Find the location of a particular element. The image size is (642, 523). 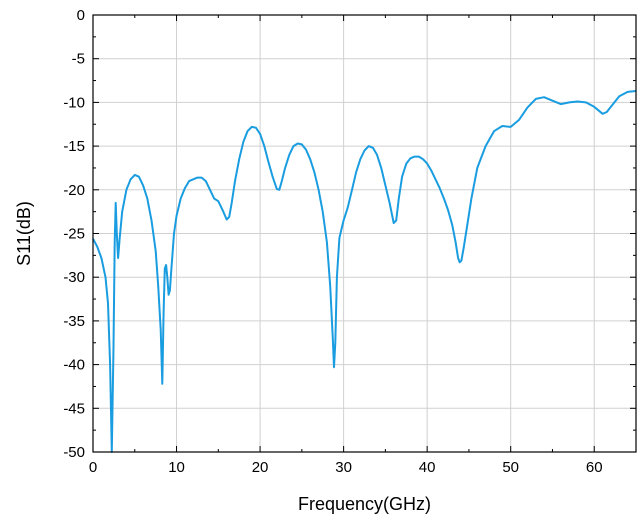

y-tick-label: 0 is located at coordinates (81, 15).